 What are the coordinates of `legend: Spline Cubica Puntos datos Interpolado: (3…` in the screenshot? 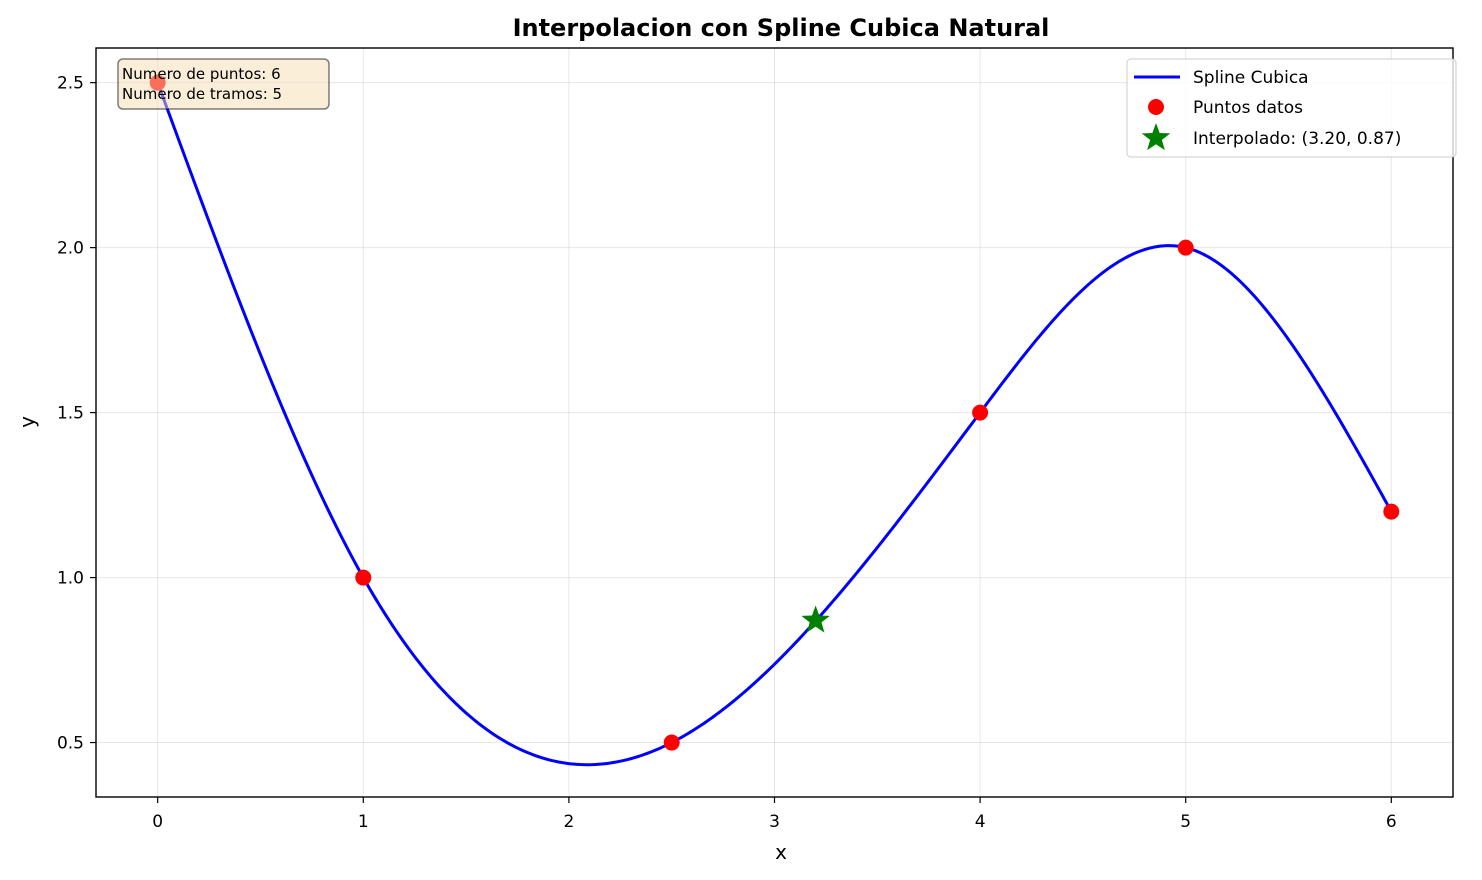 It's located at (1291, 108).